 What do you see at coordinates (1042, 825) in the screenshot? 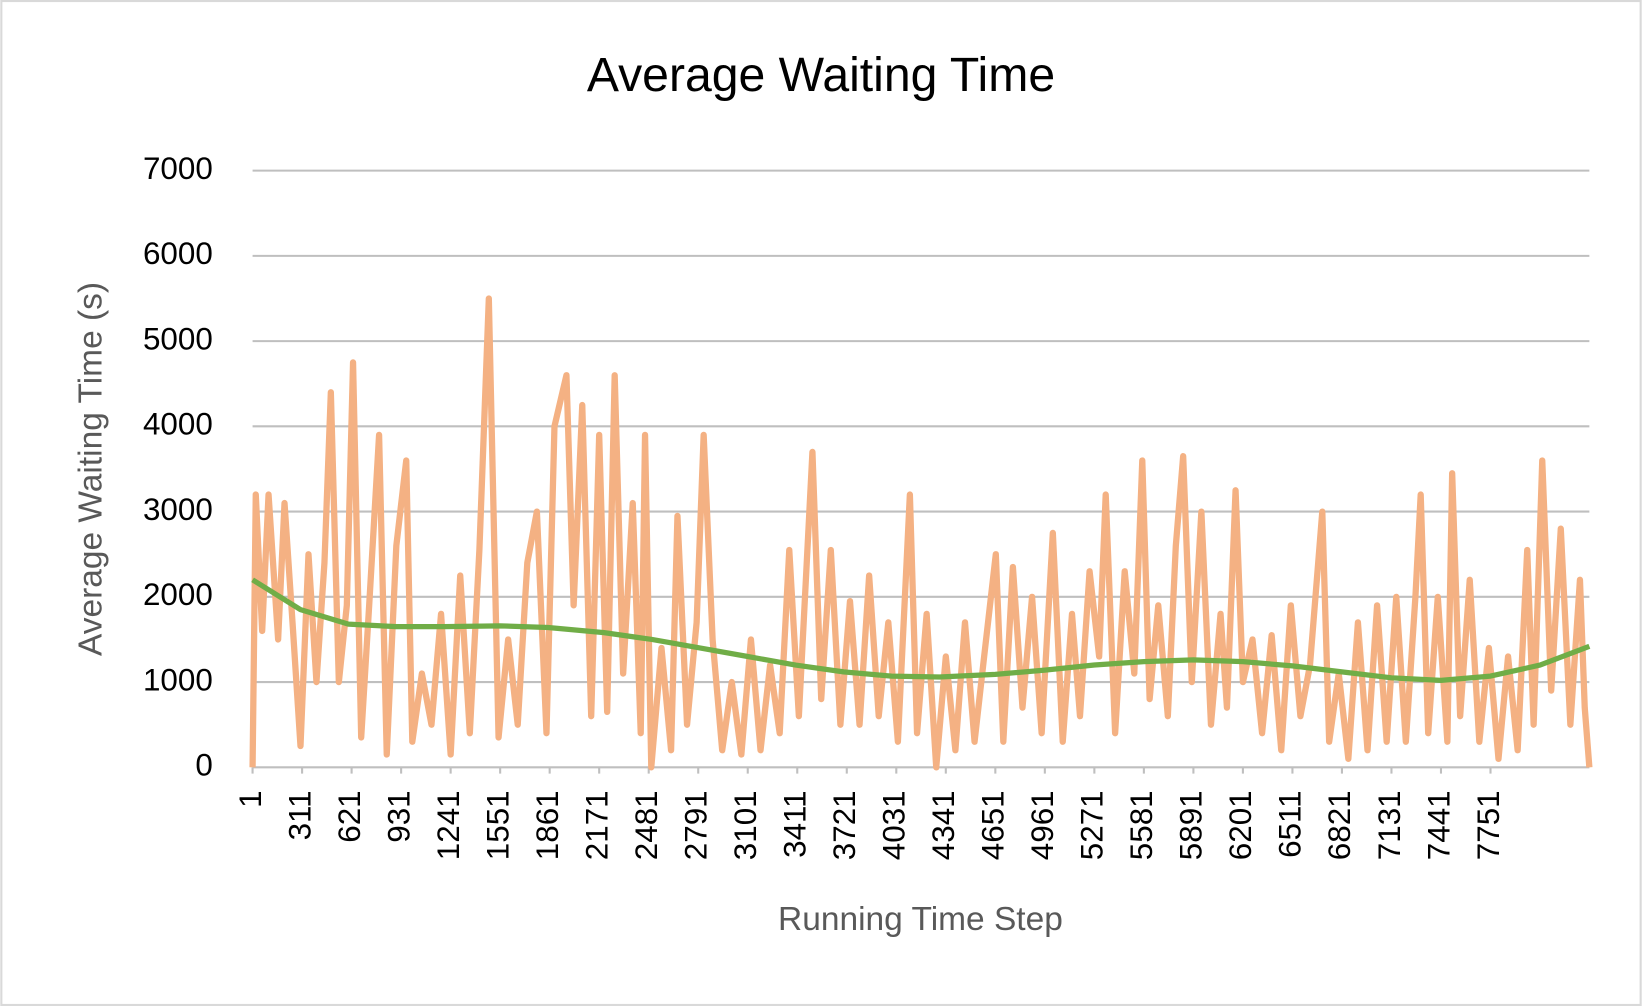
I see `x-tick-label: 4961` at bounding box center [1042, 825].